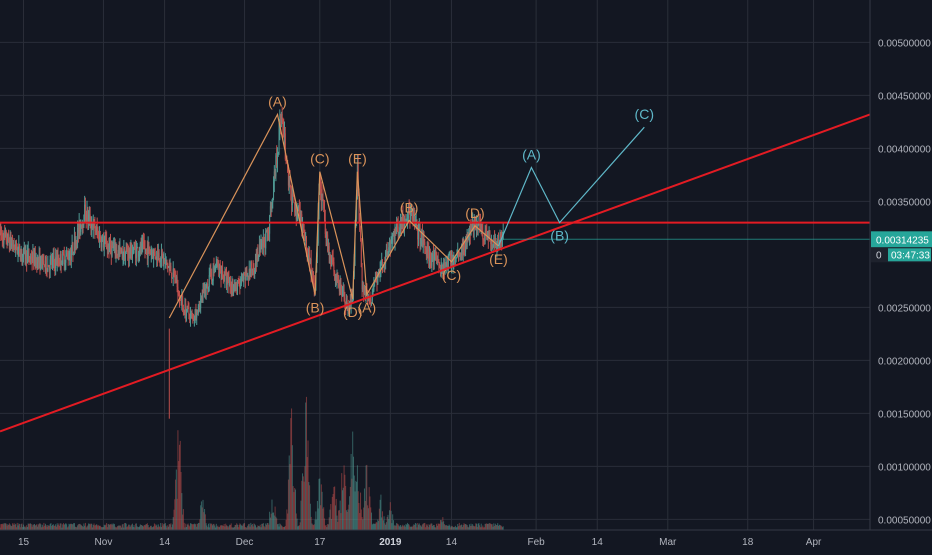  I want to click on time-axis-panel, so click(466, 540).